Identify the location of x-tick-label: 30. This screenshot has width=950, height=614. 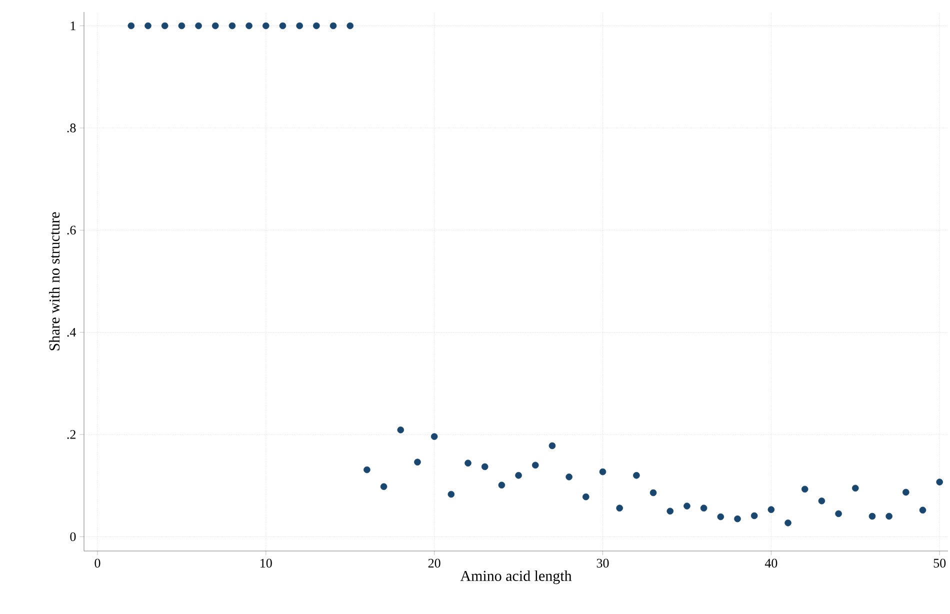
(602, 563).